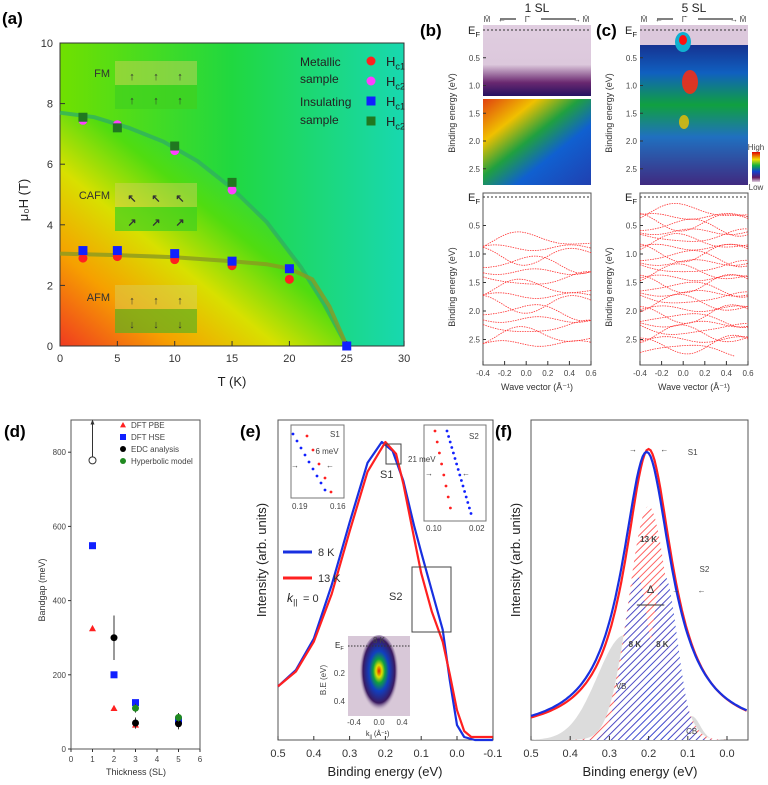  I want to click on delta-label: Δ, so click(651, 590).